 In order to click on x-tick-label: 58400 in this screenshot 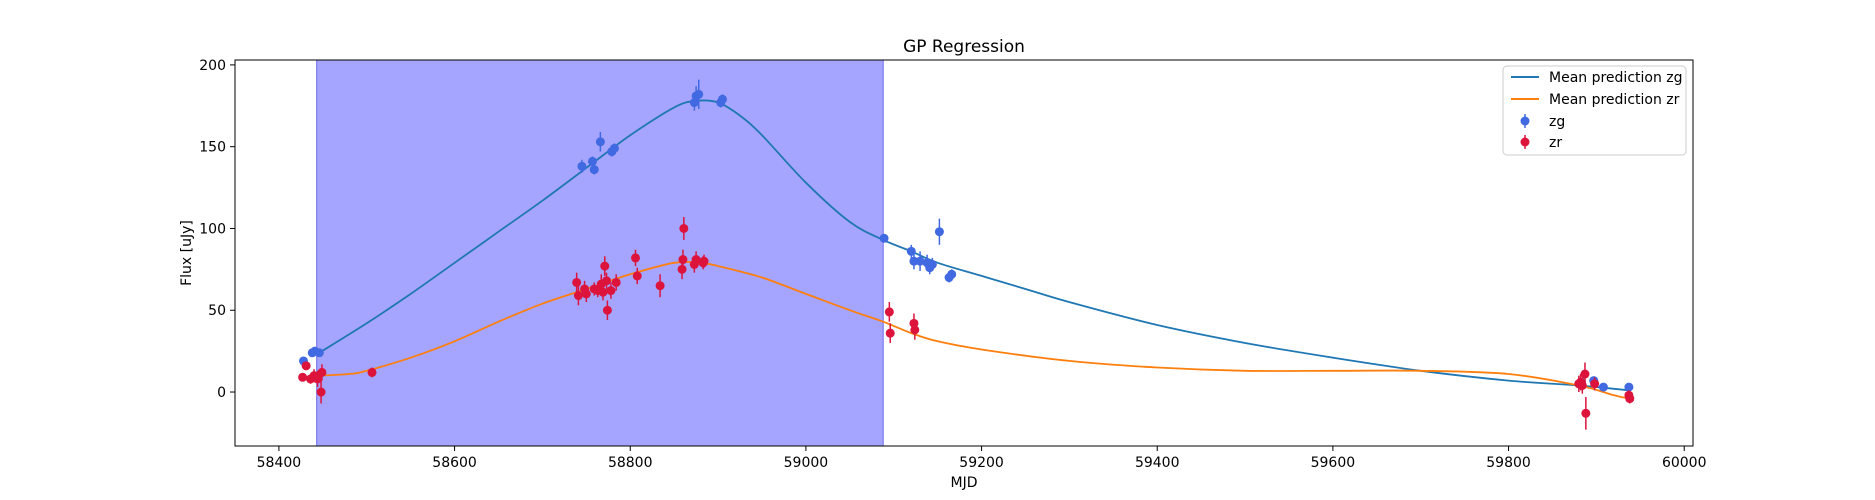, I will do `click(279, 463)`.